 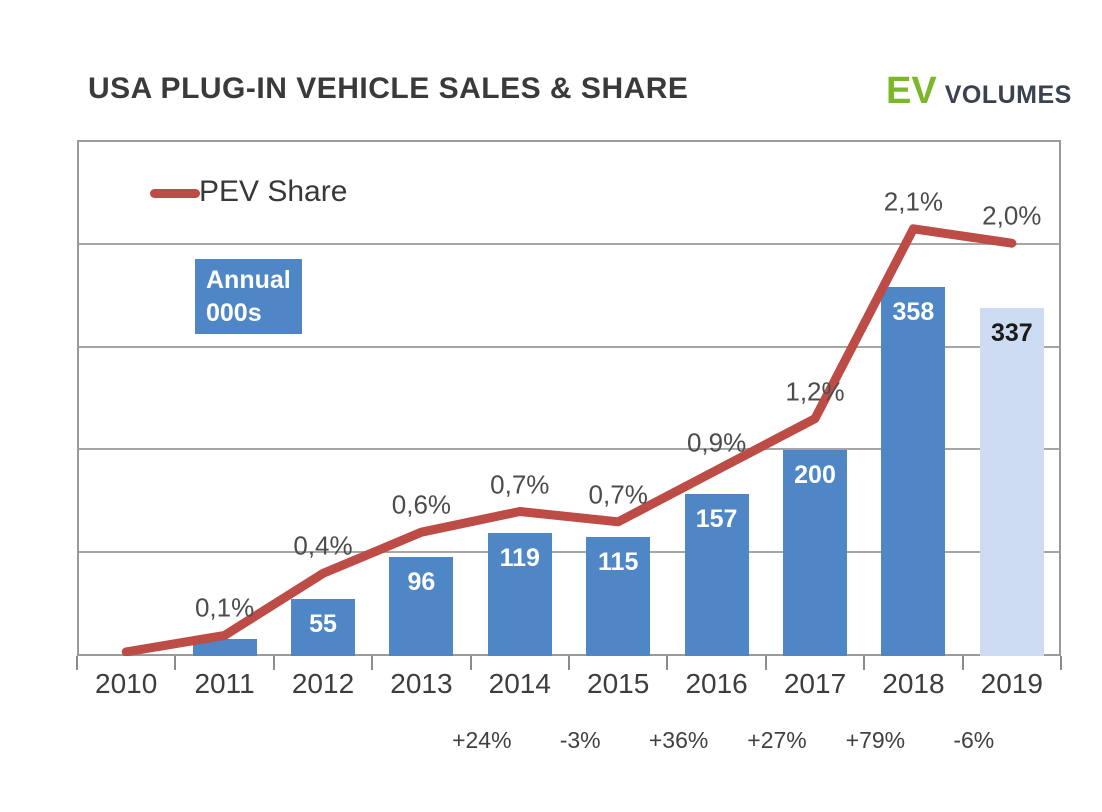 I want to click on bar-value-label: 119, so click(x=519, y=558).